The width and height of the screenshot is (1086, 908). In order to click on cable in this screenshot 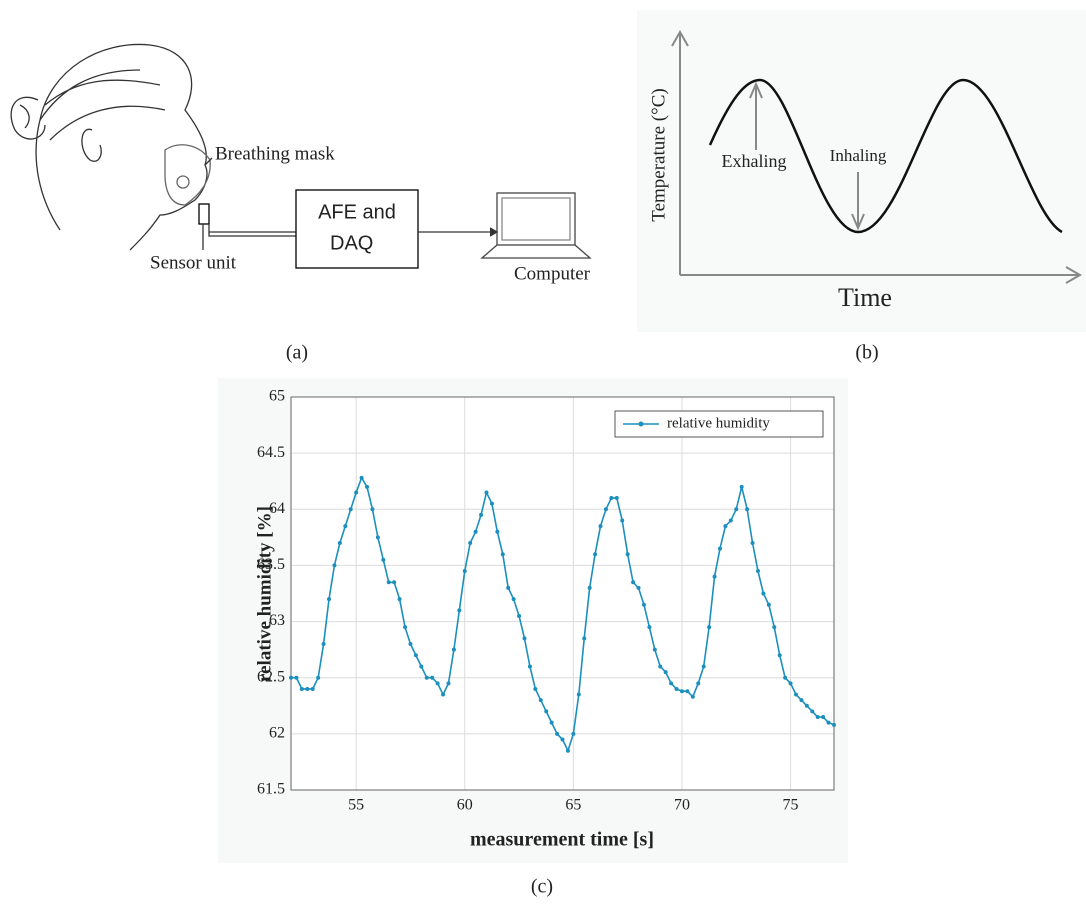, I will do `click(252, 230)`.